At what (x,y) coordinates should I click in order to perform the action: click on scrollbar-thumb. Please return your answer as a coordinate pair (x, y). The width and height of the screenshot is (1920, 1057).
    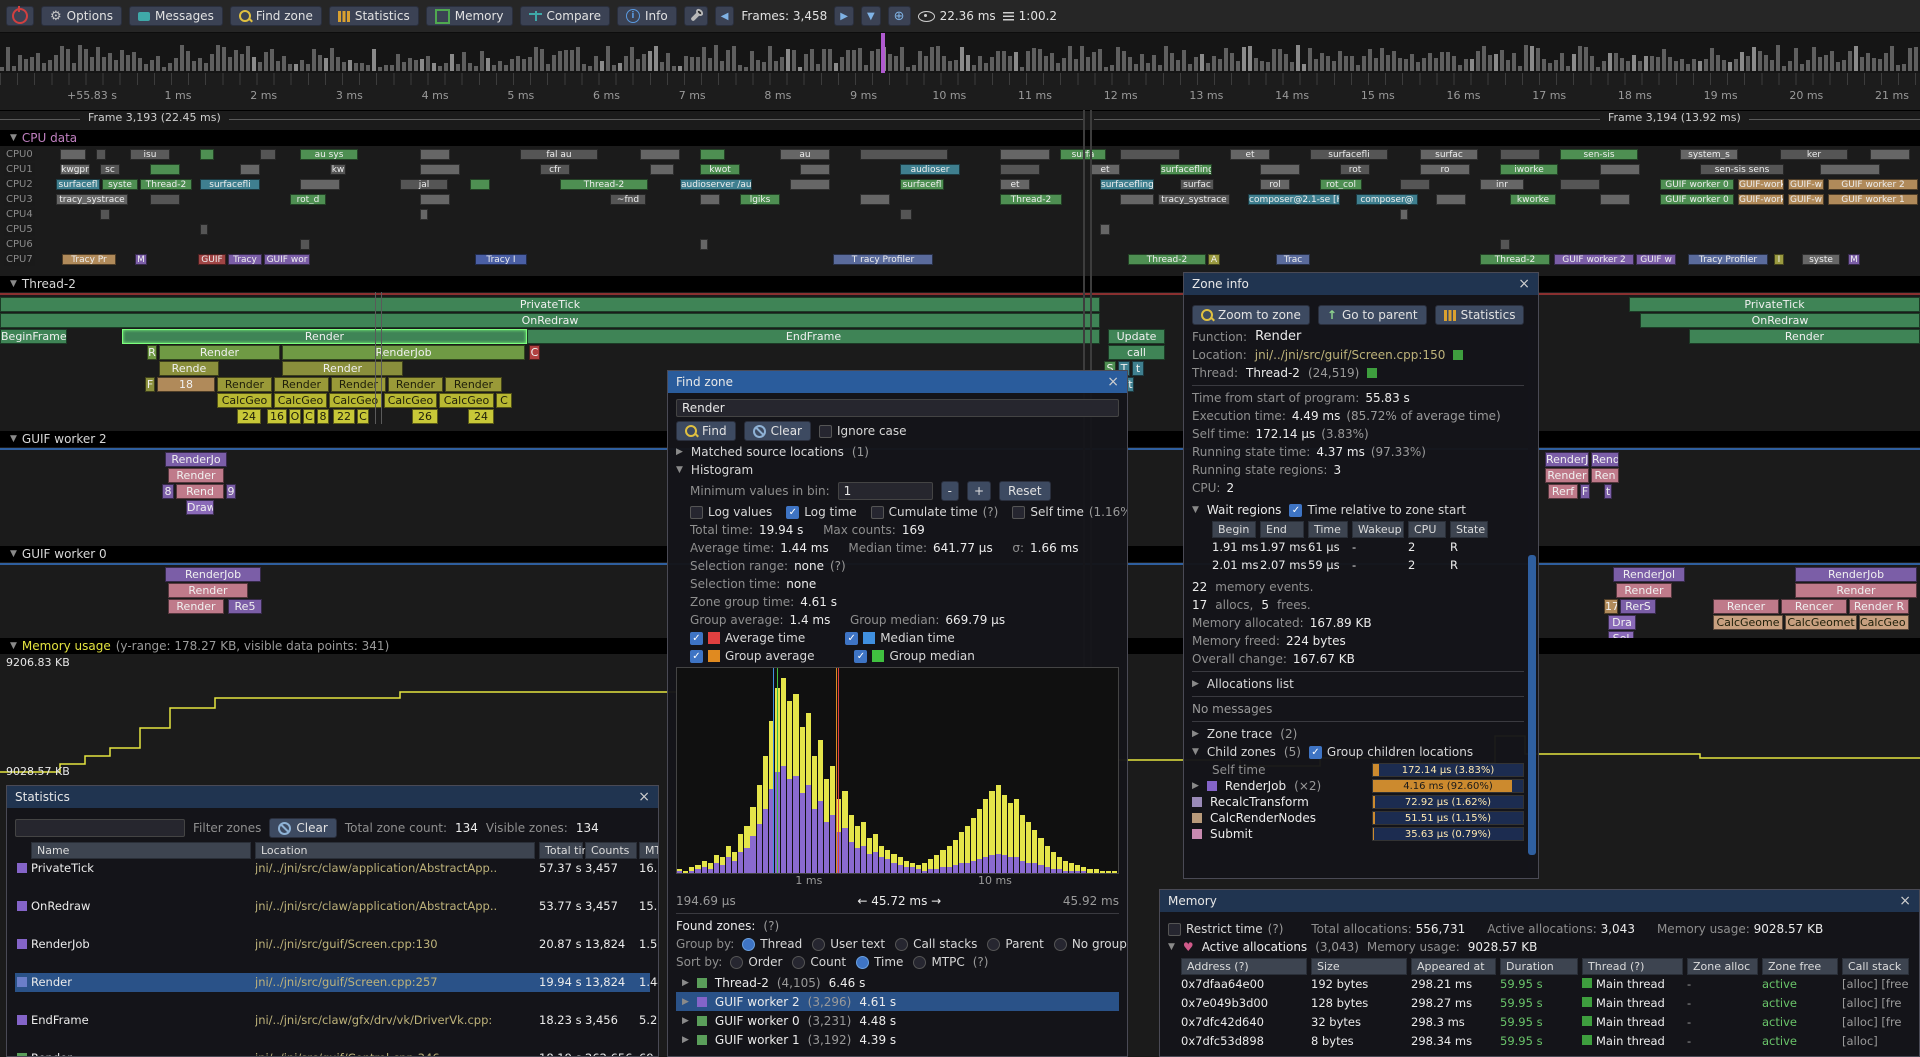
    Looking at the image, I should click on (1532, 705).